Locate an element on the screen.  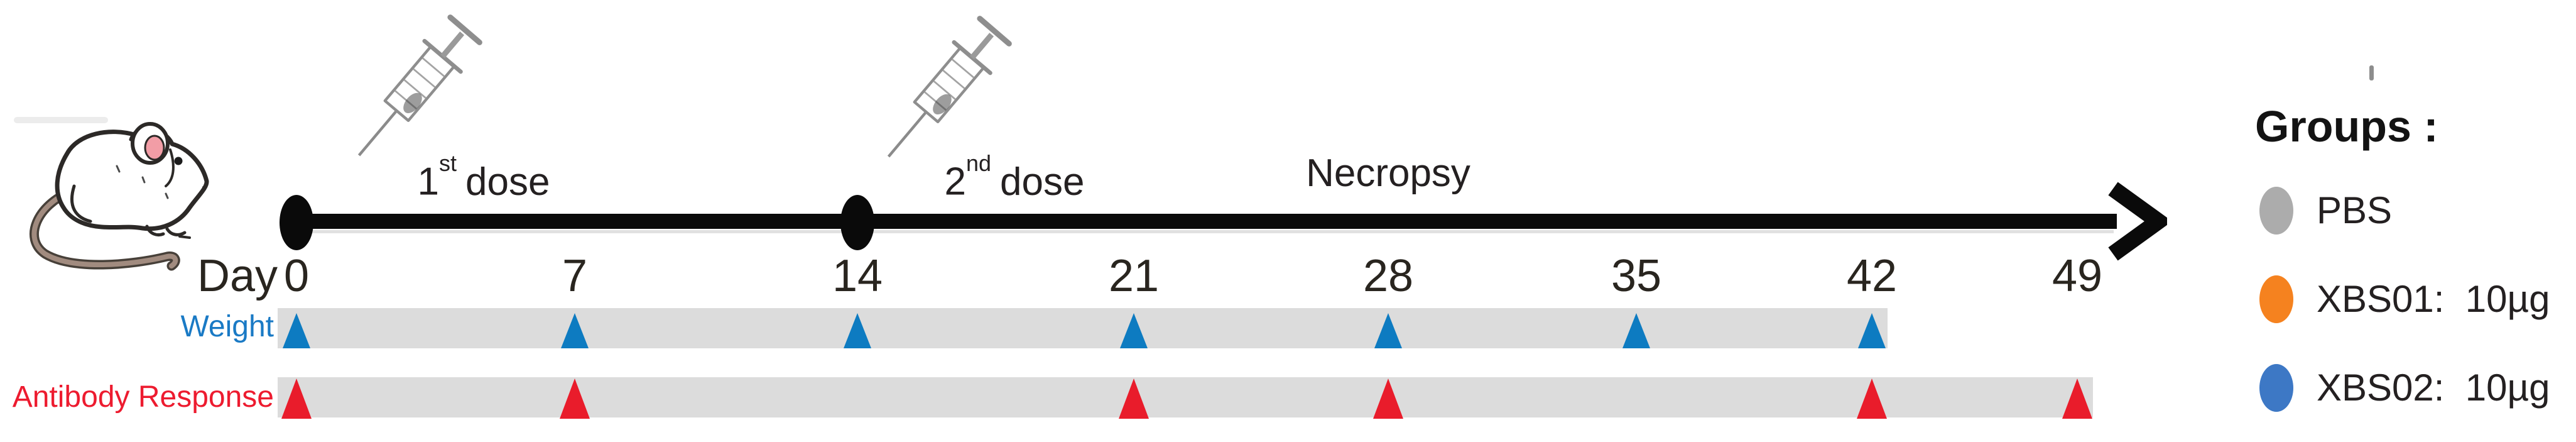
second-dose-label: 2nd dose is located at coordinates (1014, 177).